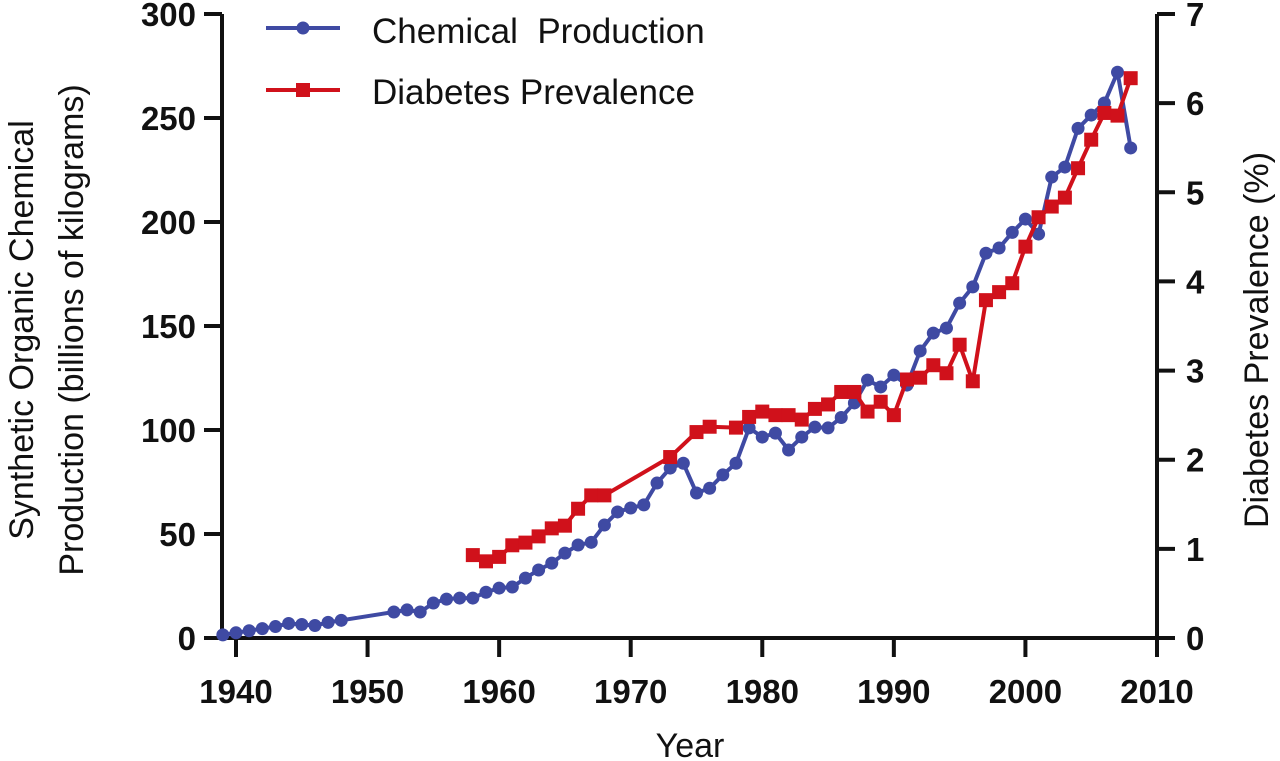  What do you see at coordinates (1195, 549) in the screenshot?
I see `y2-tick-label: 1` at bounding box center [1195, 549].